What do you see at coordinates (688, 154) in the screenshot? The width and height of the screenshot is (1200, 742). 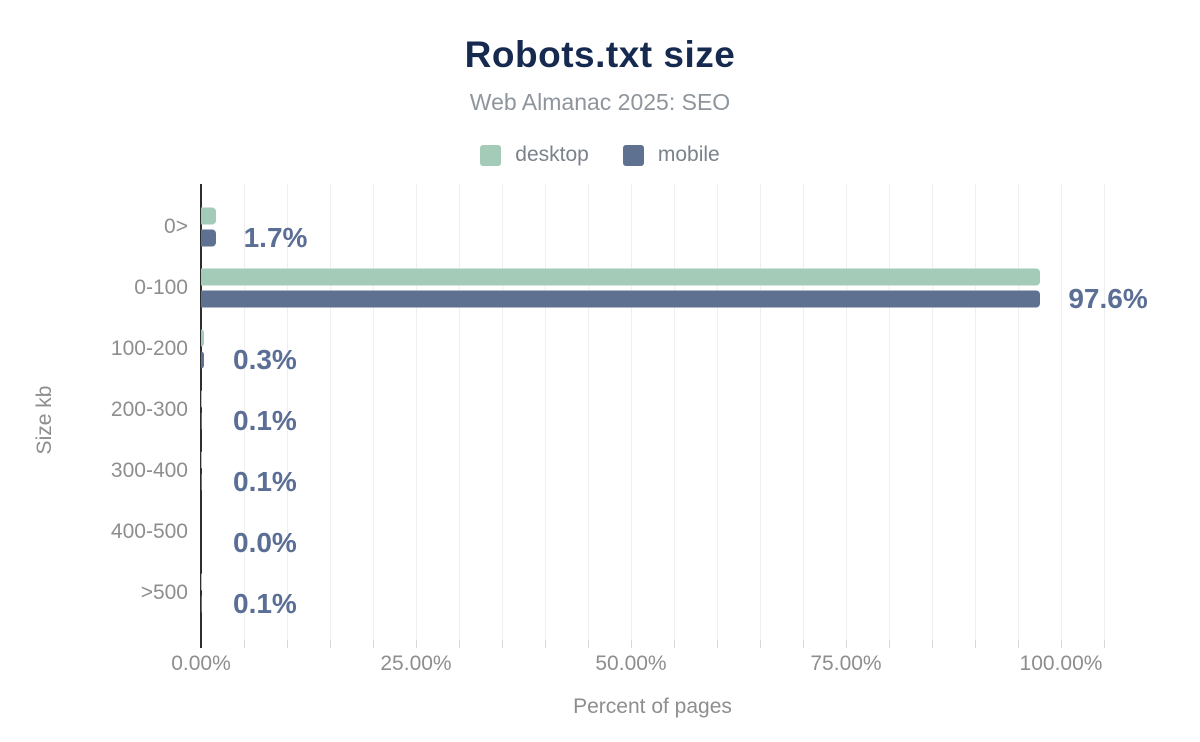 I see `legend-label-mobile: mobile` at bounding box center [688, 154].